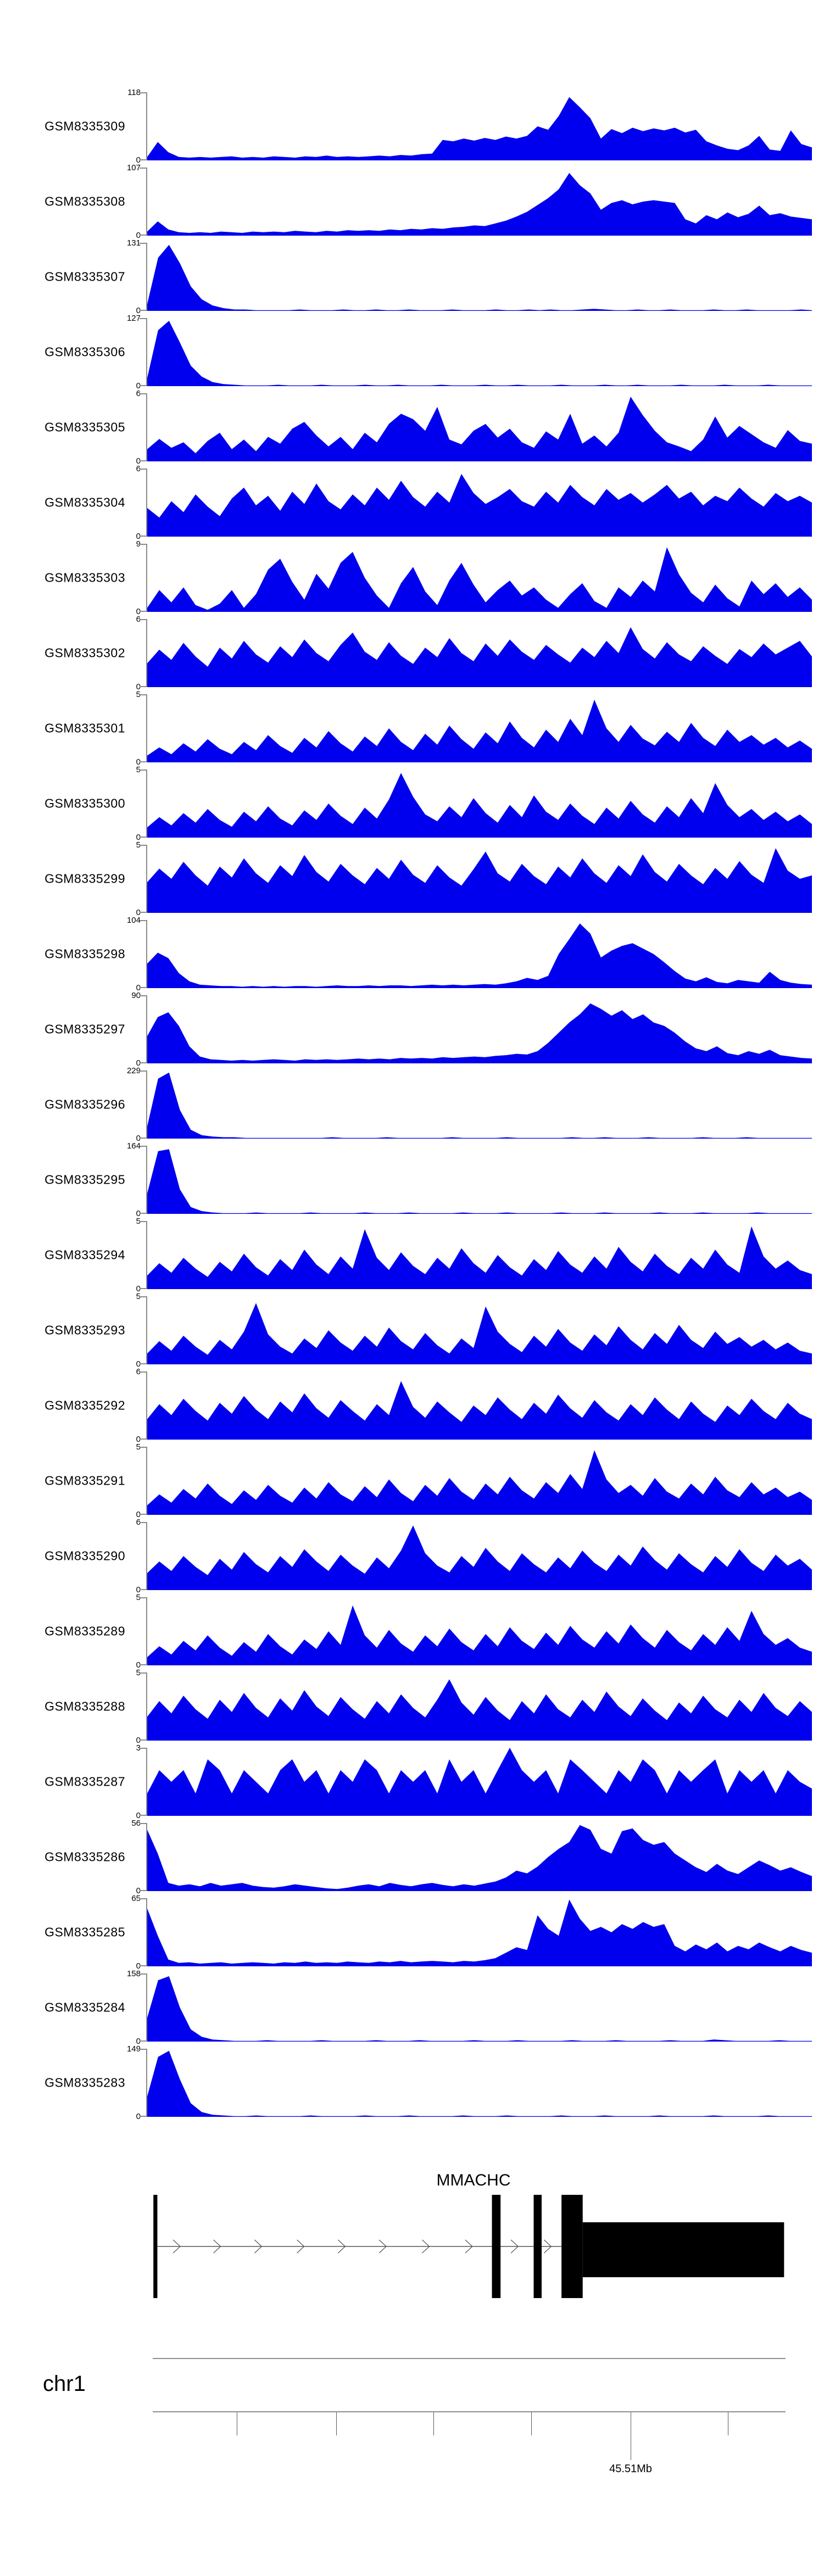 The width and height of the screenshot is (824, 2576). Describe the element at coordinates (133, 243) in the screenshot. I see `y-axis-max-label: 131` at that location.